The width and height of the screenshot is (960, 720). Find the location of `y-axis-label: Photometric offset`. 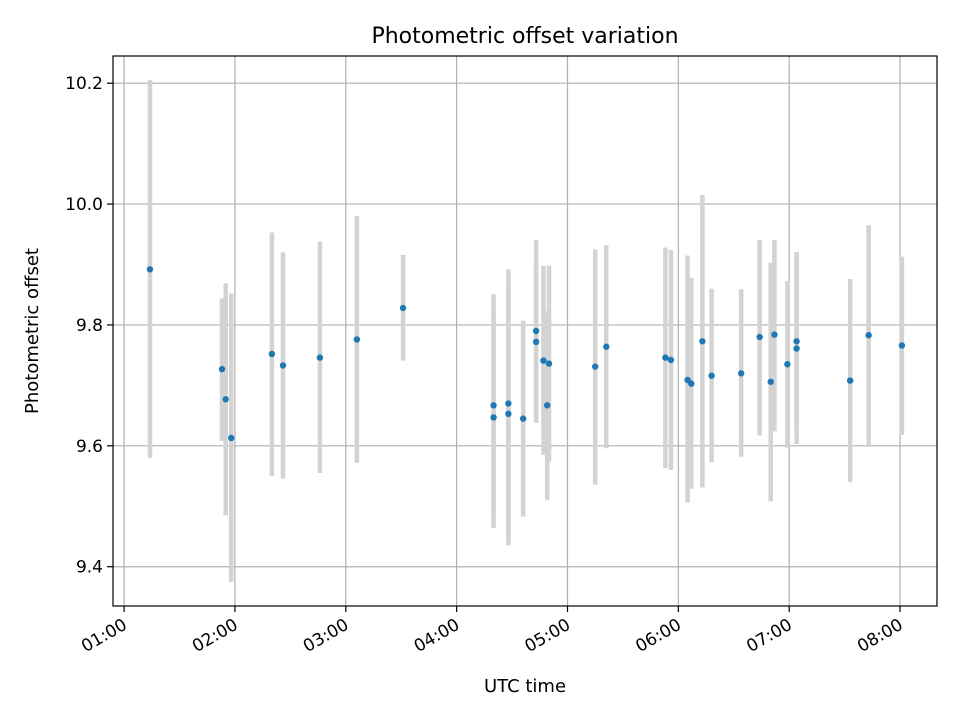

y-axis-label: Photometric offset is located at coordinates (32, 331).